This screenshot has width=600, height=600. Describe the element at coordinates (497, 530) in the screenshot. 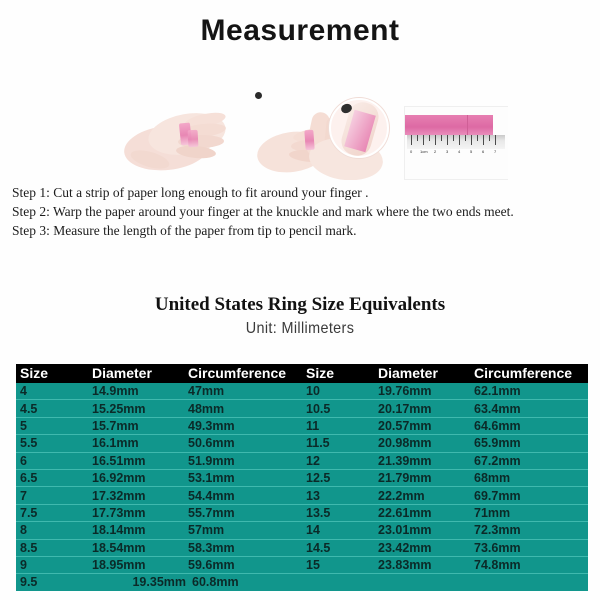

I see `cell-circumference: 72.3mm` at that location.